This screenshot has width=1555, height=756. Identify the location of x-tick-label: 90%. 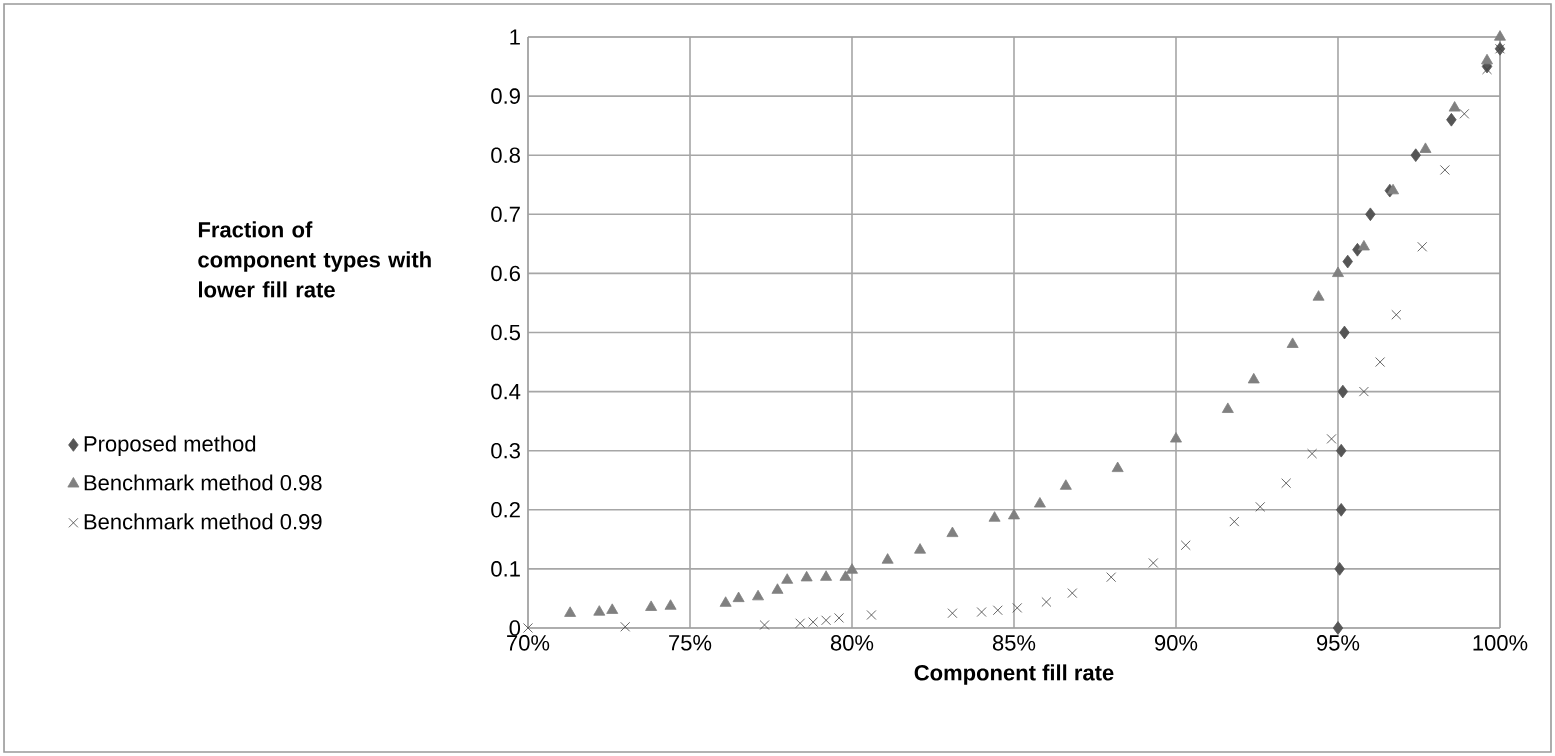
(1176, 643).